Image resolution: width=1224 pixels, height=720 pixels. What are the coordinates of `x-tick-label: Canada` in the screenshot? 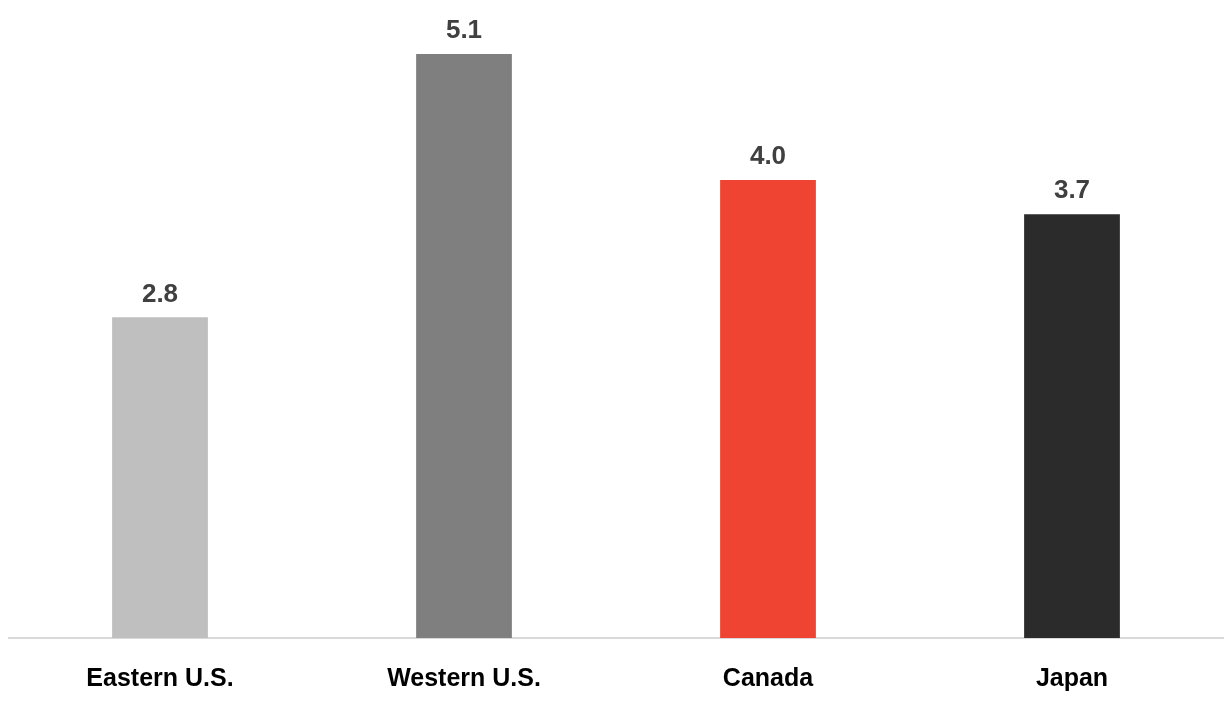 It's located at (768, 676).